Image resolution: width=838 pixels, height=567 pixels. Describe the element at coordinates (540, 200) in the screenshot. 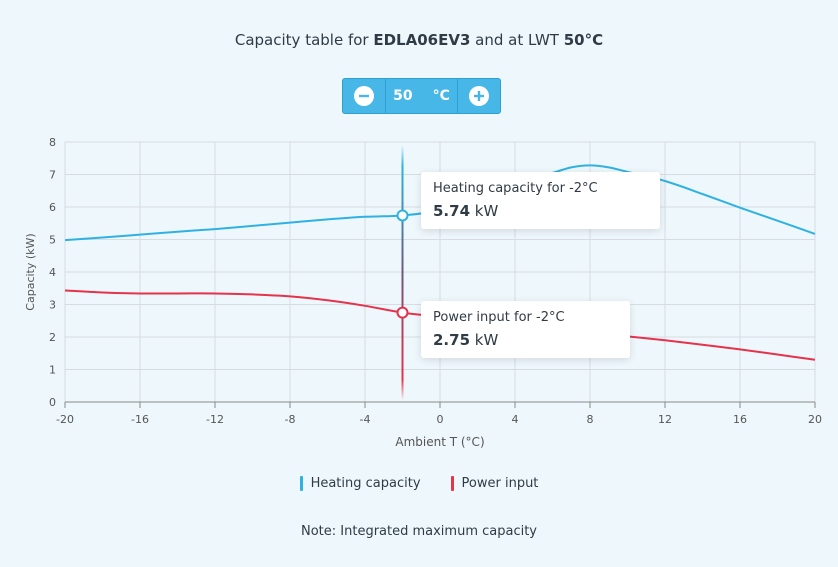

I see `heating-tooltip: Heating capacity for -2°C 5.74 kW` at that location.